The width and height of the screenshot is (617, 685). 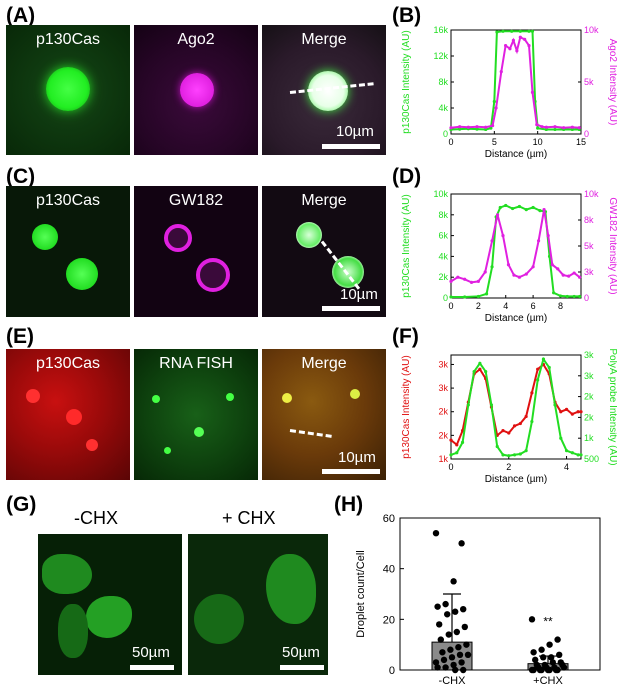 What do you see at coordinates (505, 306) in the screenshot?
I see `x-tick-label: 4` at bounding box center [505, 306].